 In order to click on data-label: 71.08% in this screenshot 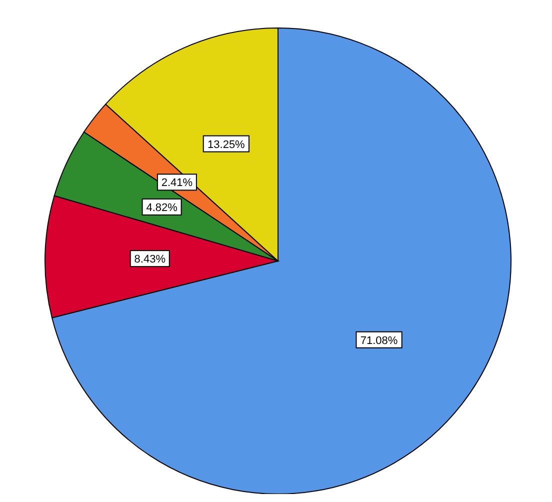, I will do `click(379, 340)`.